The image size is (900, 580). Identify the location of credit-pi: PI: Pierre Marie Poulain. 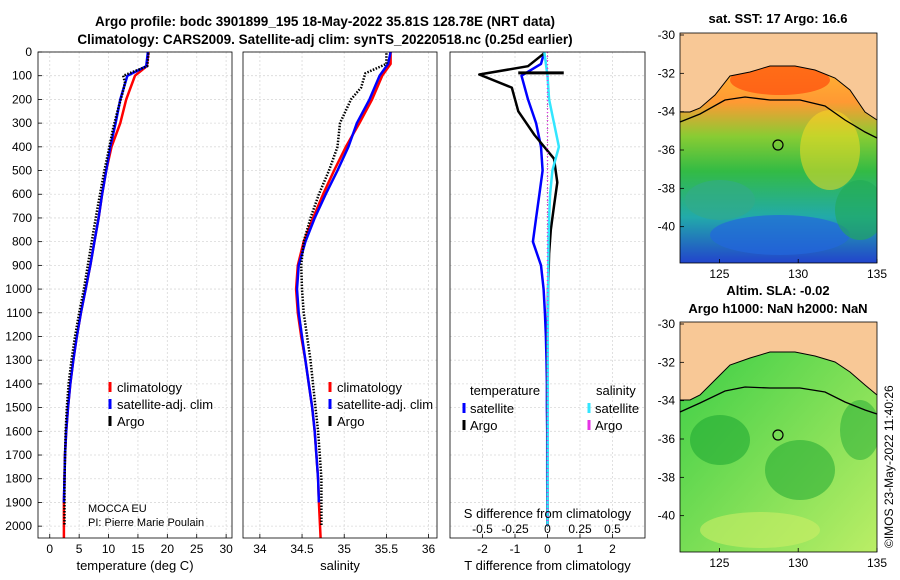
(146, 523).